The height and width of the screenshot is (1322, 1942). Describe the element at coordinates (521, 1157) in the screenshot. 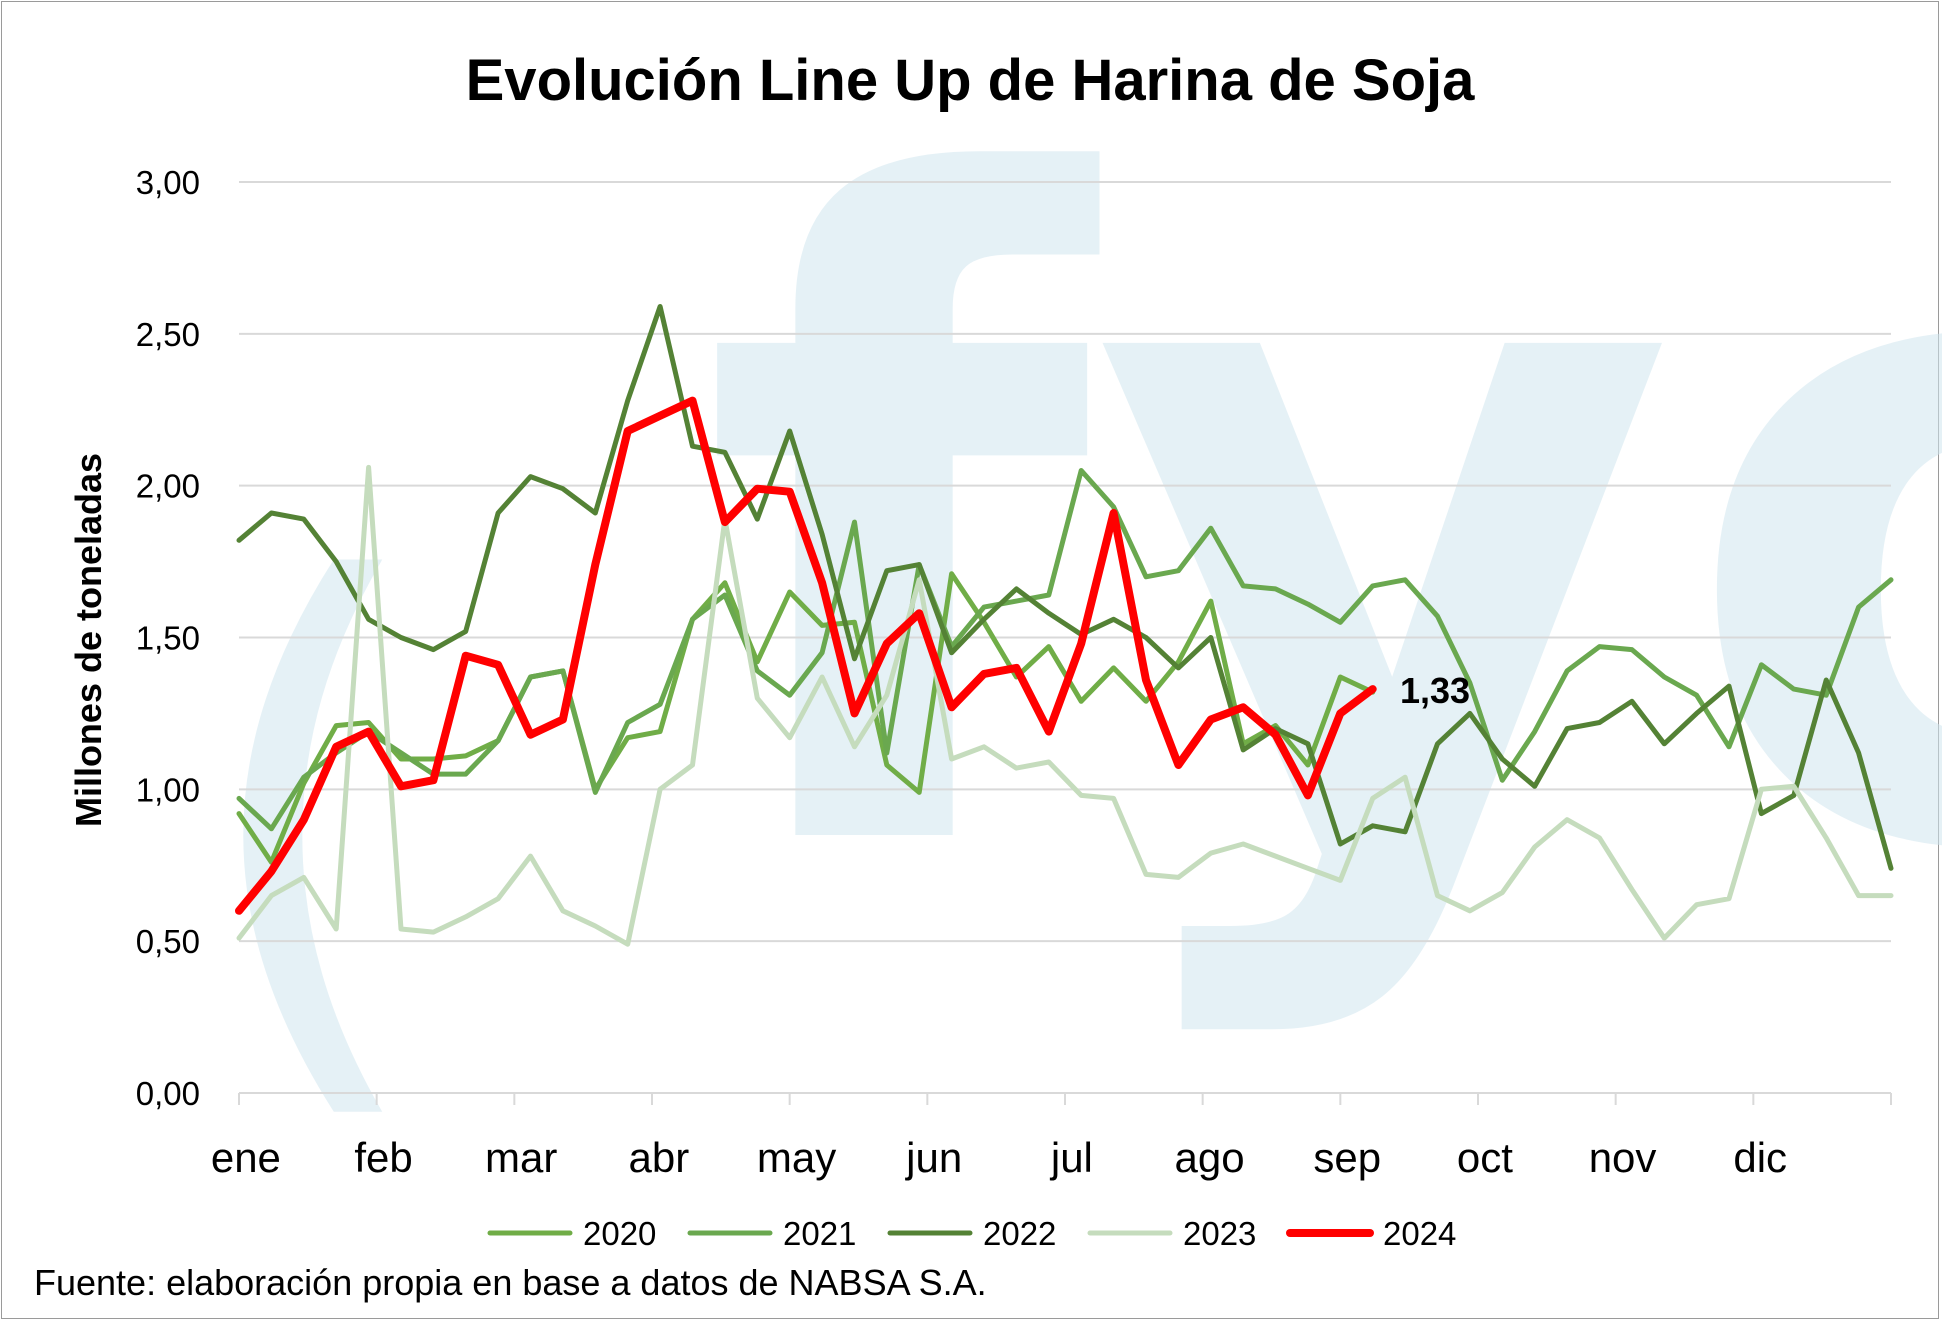

I see `x-tick-label: mar` at that location.